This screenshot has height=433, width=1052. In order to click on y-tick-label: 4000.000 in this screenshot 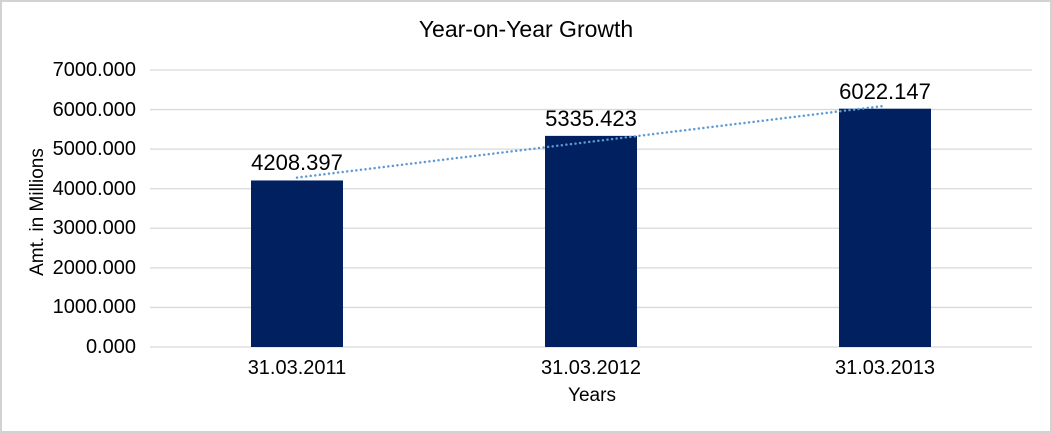, I will do `click(94, 188)`.